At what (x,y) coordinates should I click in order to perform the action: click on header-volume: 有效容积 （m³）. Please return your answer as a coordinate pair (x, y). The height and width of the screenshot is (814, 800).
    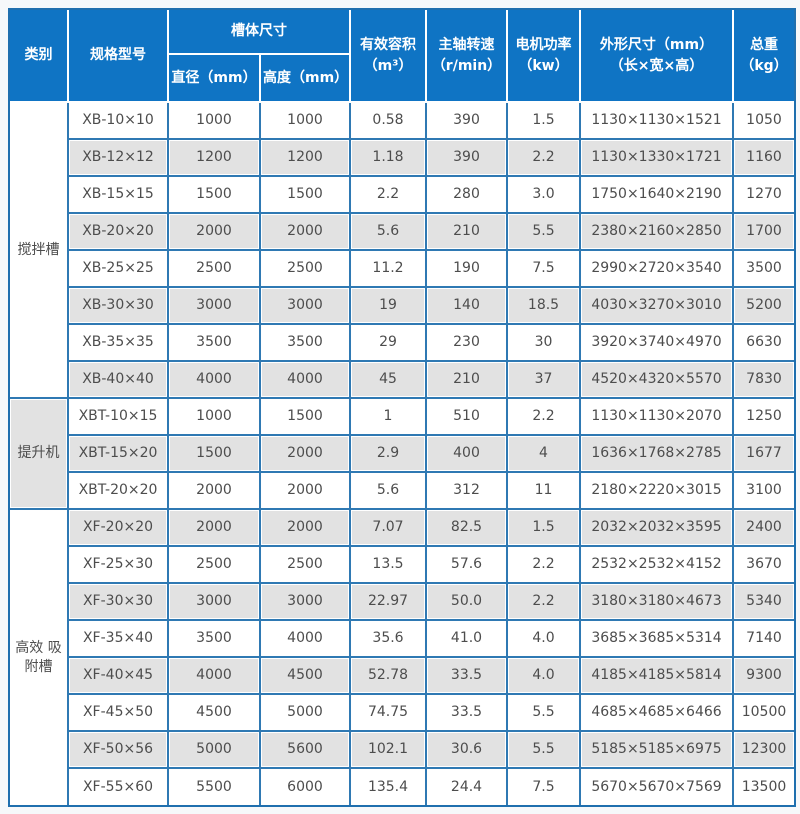
    Looking at the image, I should click on (388, 56).